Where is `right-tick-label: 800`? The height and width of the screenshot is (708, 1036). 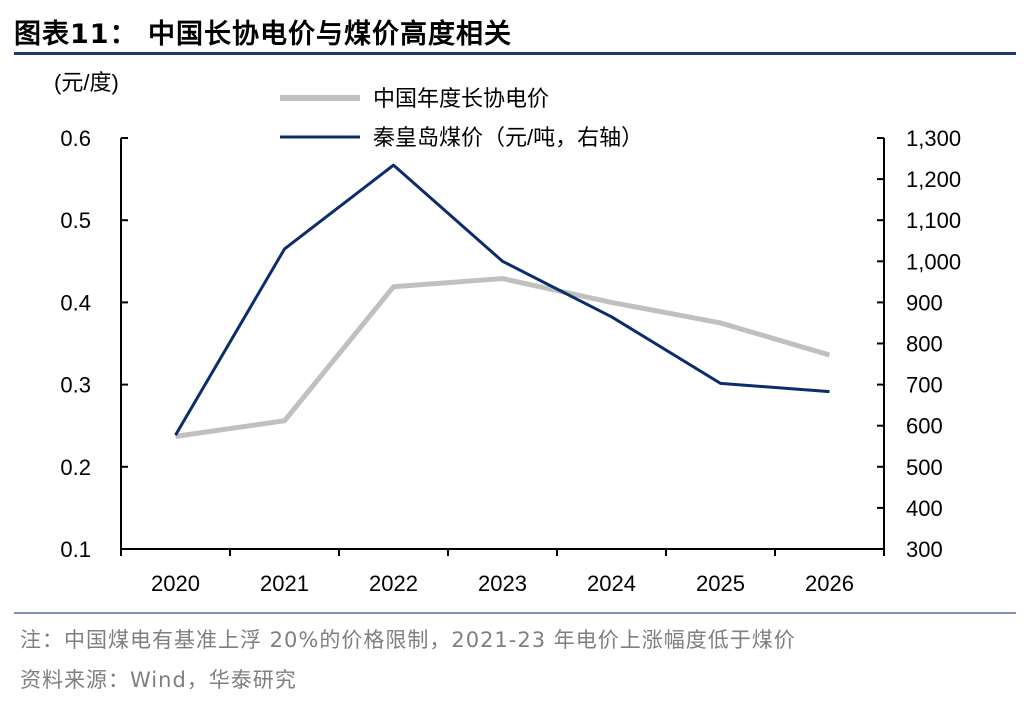 right-tick-label: 800 is located at coordinates (924, 344).